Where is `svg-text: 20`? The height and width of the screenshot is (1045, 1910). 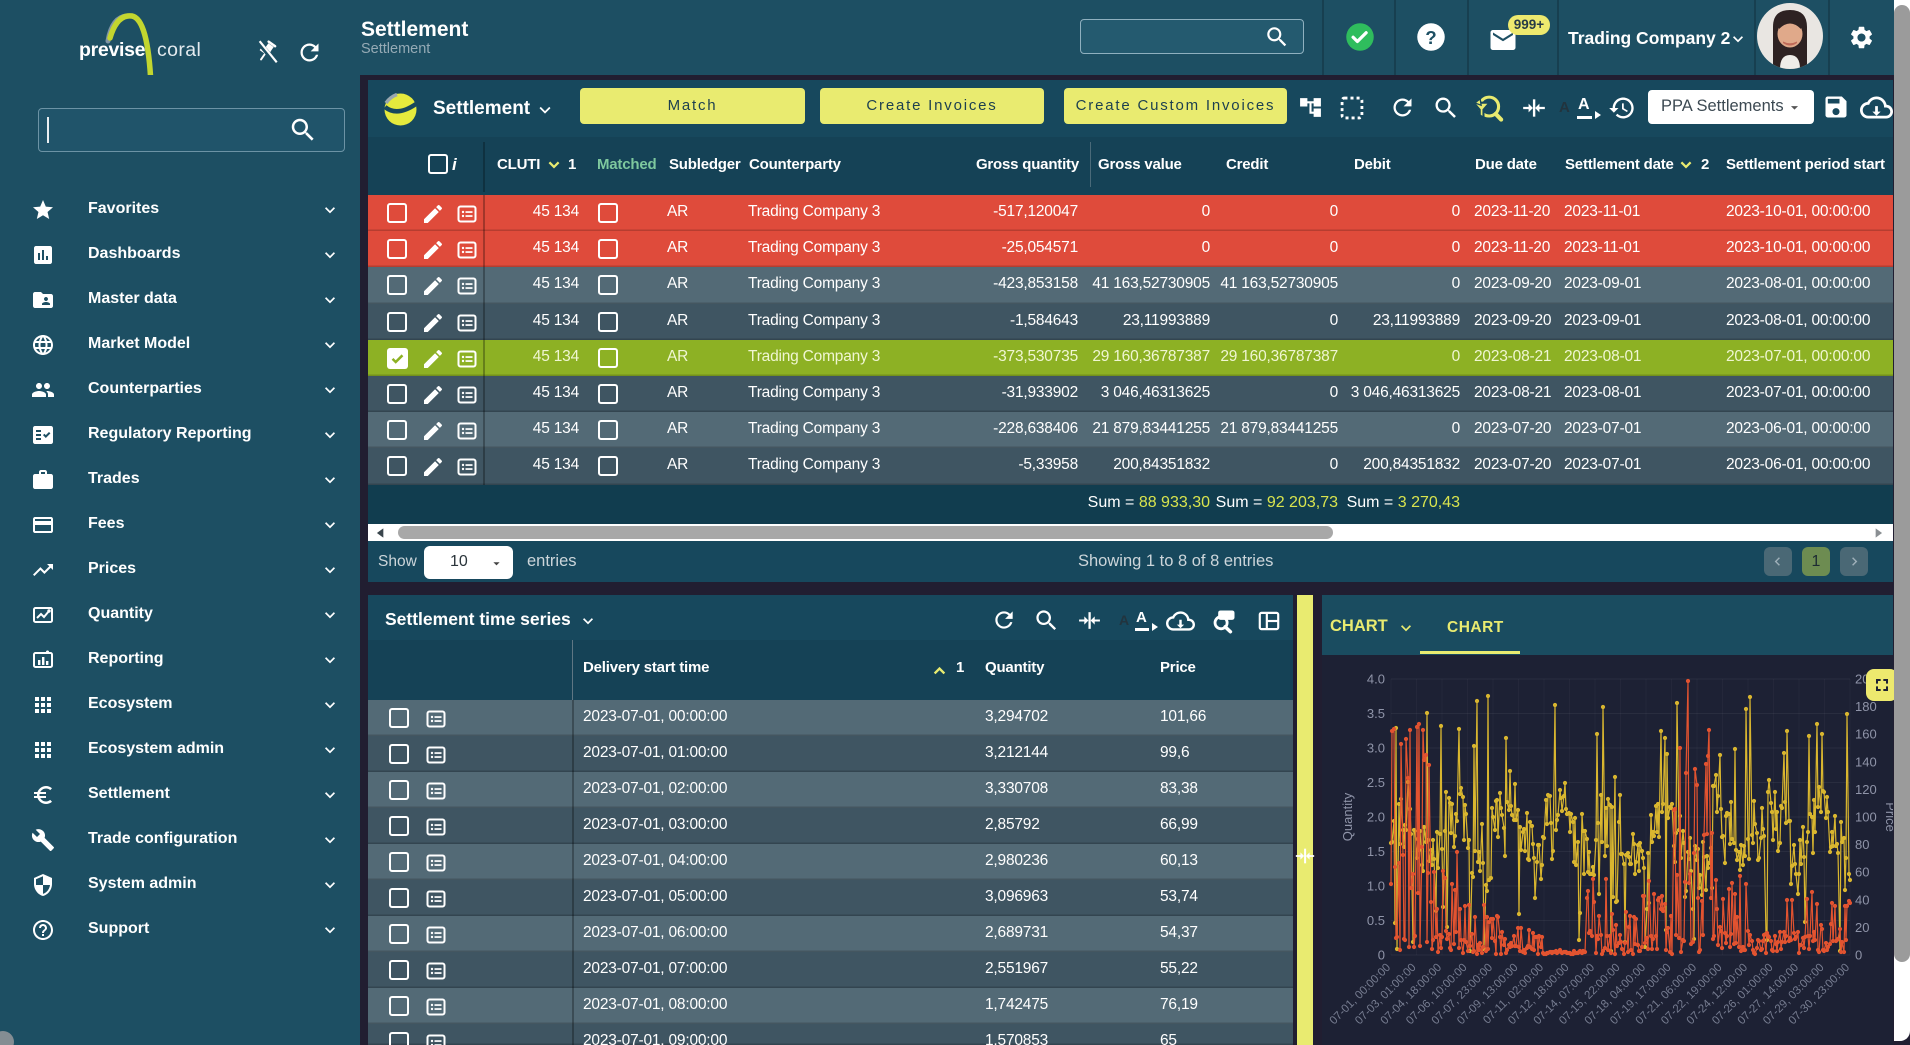 svg-text: 20 is located at coordinates (1862, 927).